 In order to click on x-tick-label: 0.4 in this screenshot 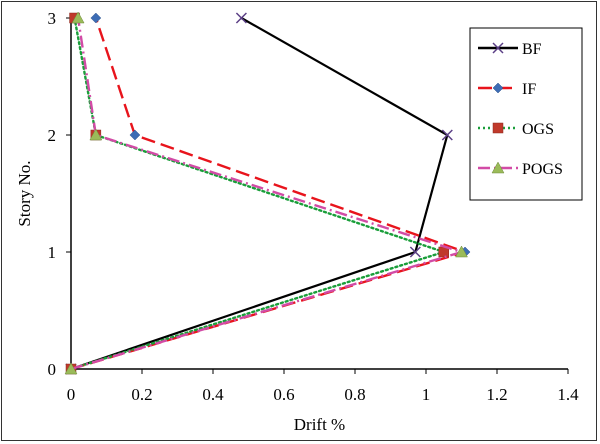, I will do `click(213, 394)`.